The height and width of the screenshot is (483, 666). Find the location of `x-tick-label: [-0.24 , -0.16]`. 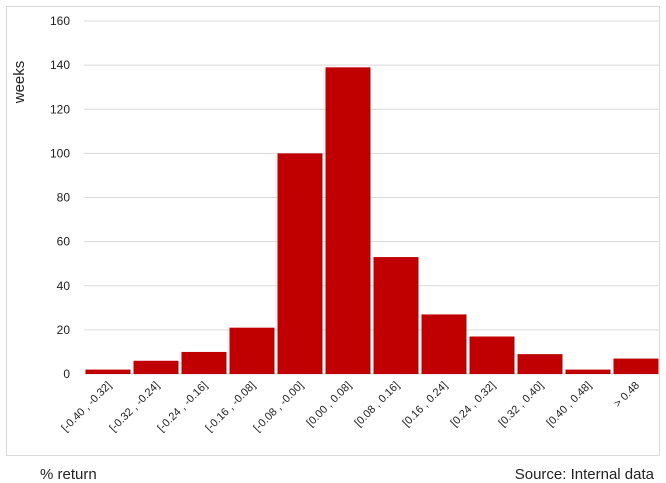

x-tick-label: [-0.24 , -0.16] is located at coordinates (182, 407).